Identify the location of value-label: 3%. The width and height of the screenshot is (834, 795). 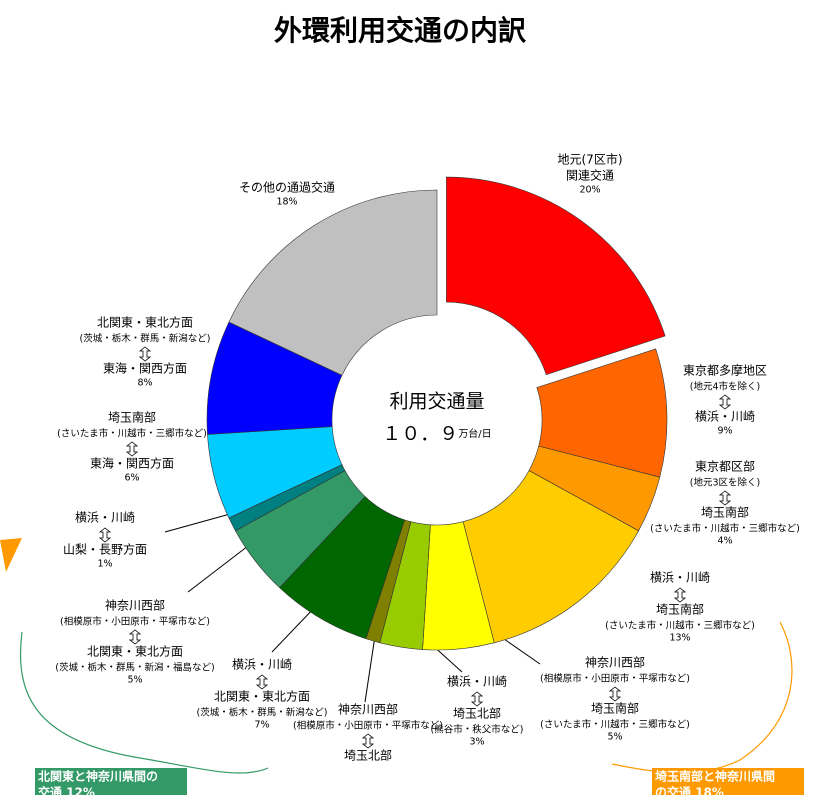
(476, 742).